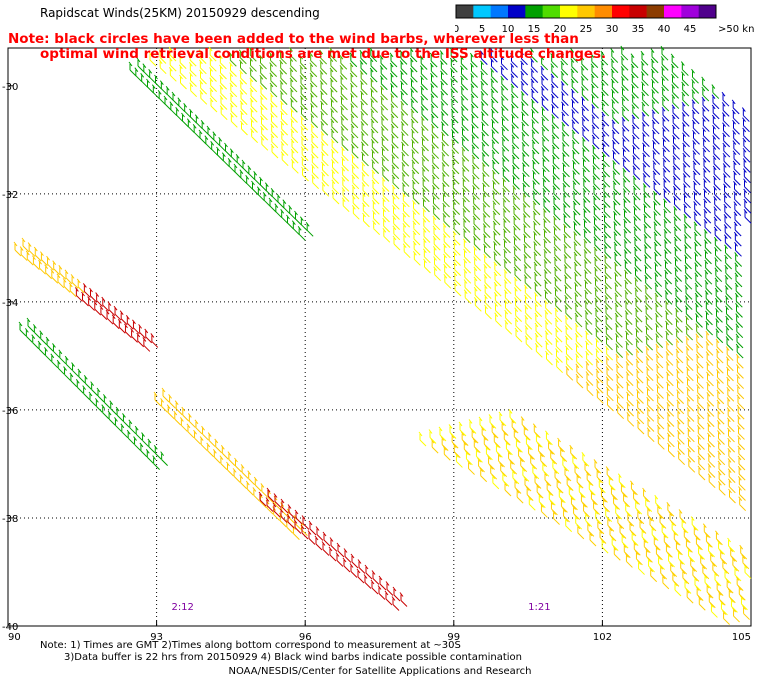 This screenshot has width=760, height=688. What do you see at coordinates (508, 29) in the screenshot?
I see `legend-label: 10` at bounding box center [508, 29].